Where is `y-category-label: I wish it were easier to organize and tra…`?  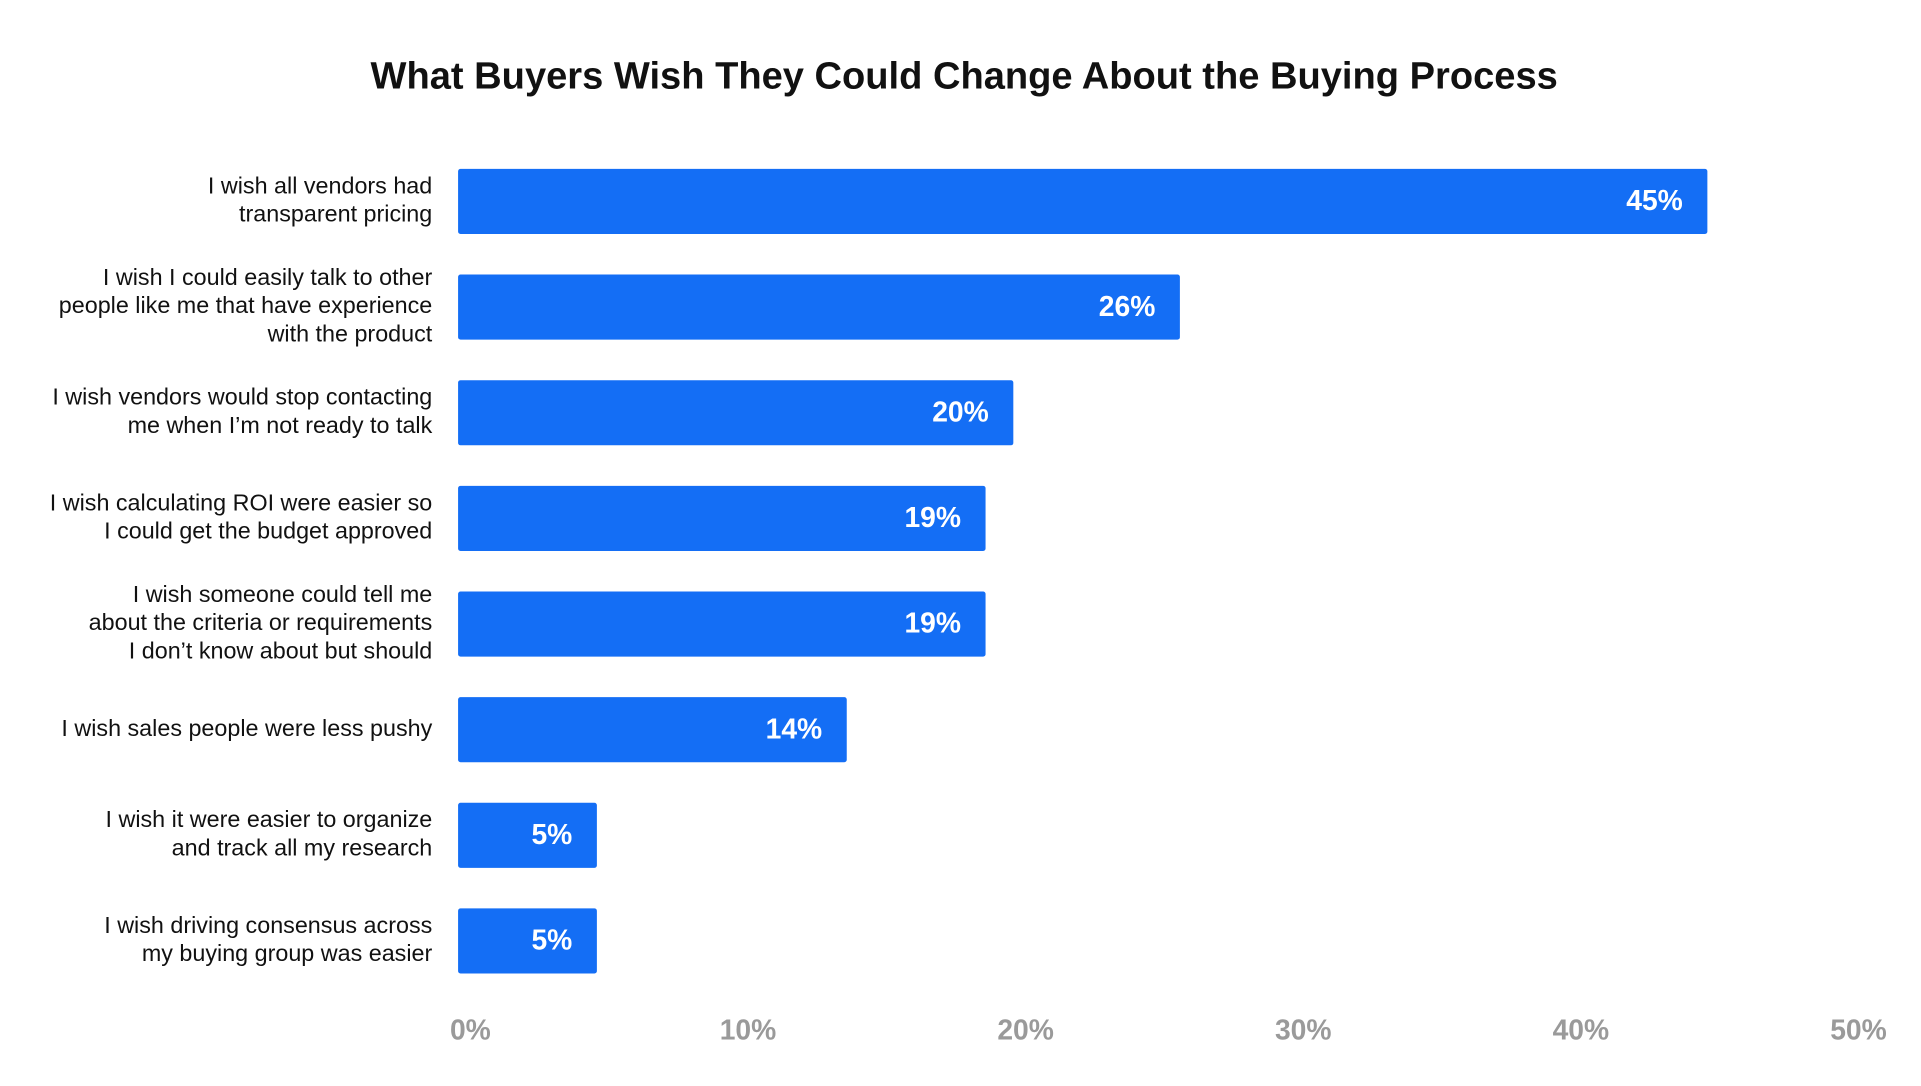 y-category-label: I wish it were easier to organize and tra… is located at coordinates (269, 833).